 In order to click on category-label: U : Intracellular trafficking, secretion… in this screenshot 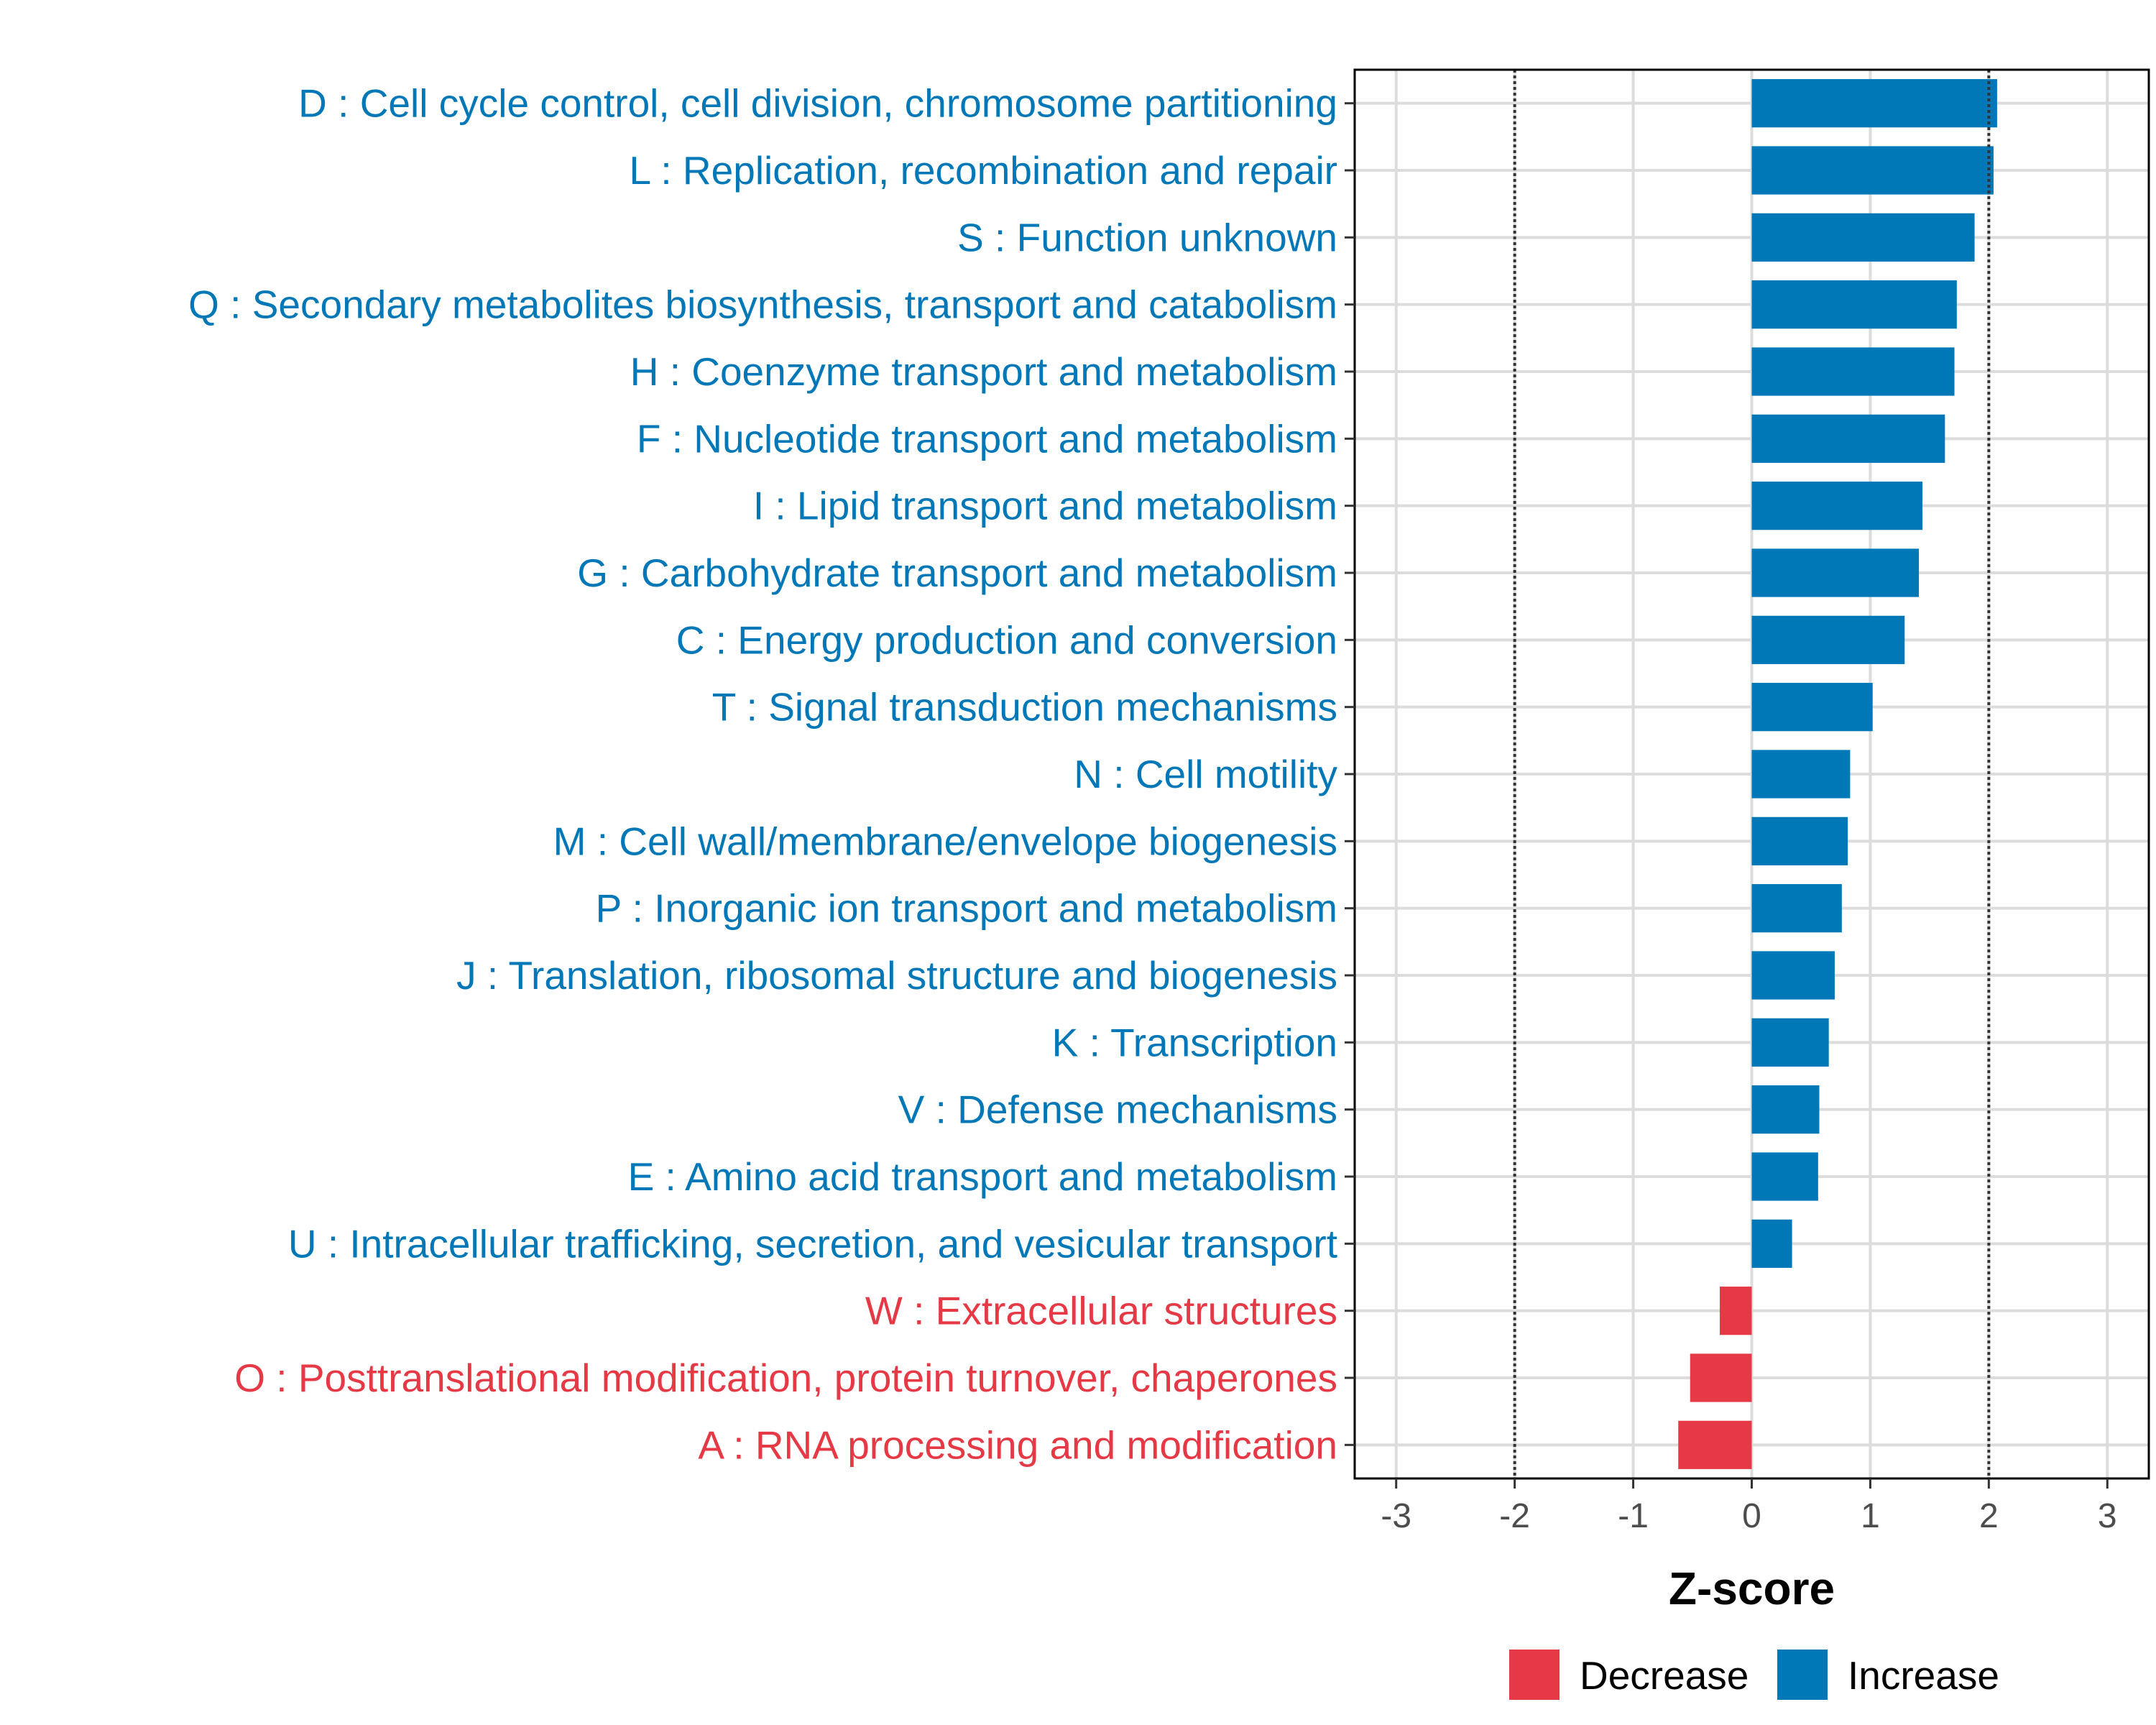, I will do `click(812, 1243)`.